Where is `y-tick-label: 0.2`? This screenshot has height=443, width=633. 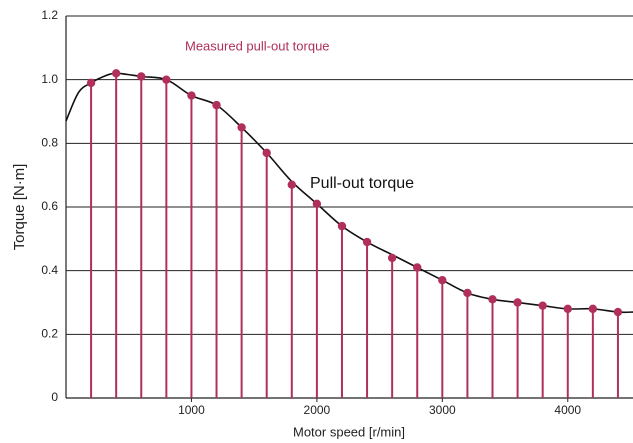 y-tick-label: 0.2 is located at coordinates (49, 334).